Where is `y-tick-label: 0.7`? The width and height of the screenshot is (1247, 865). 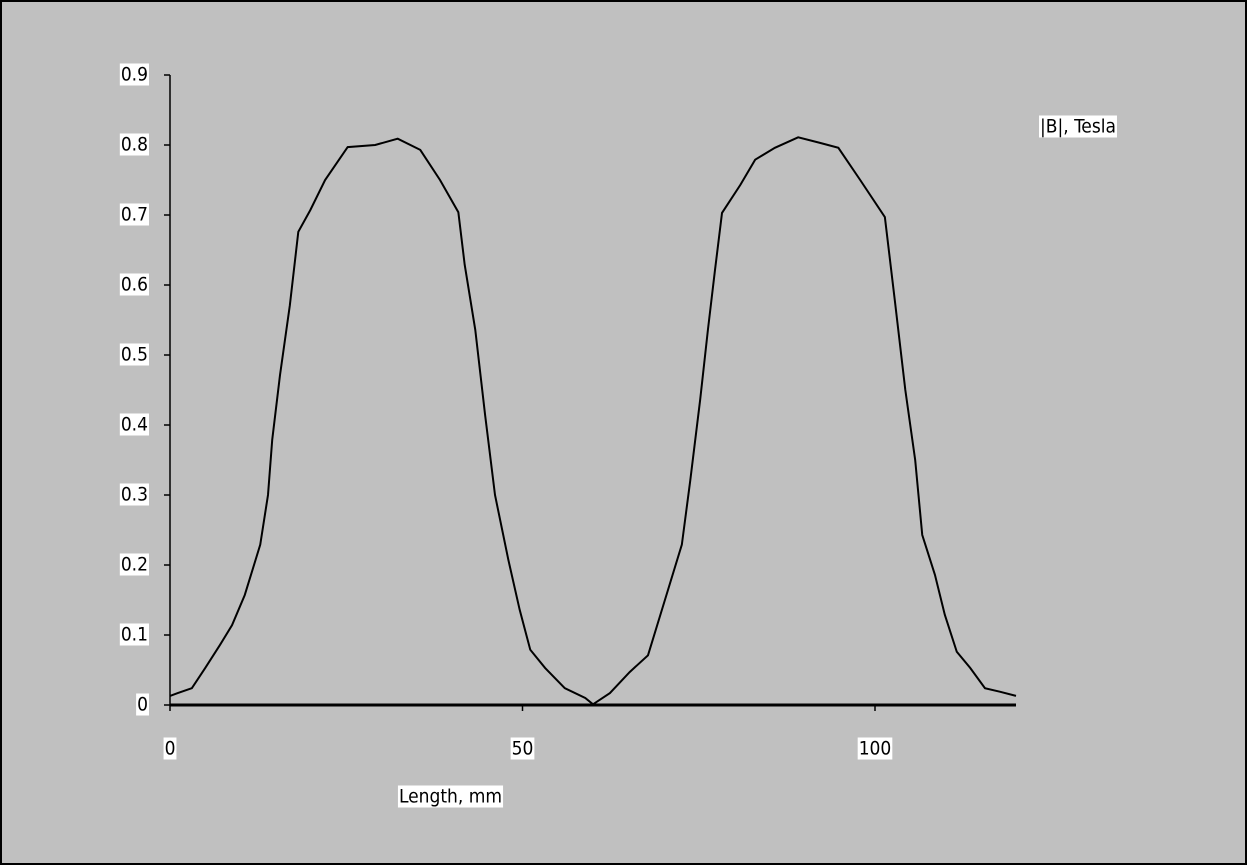 y-tick-label: 0.7 is located at coordinates (134, 215).